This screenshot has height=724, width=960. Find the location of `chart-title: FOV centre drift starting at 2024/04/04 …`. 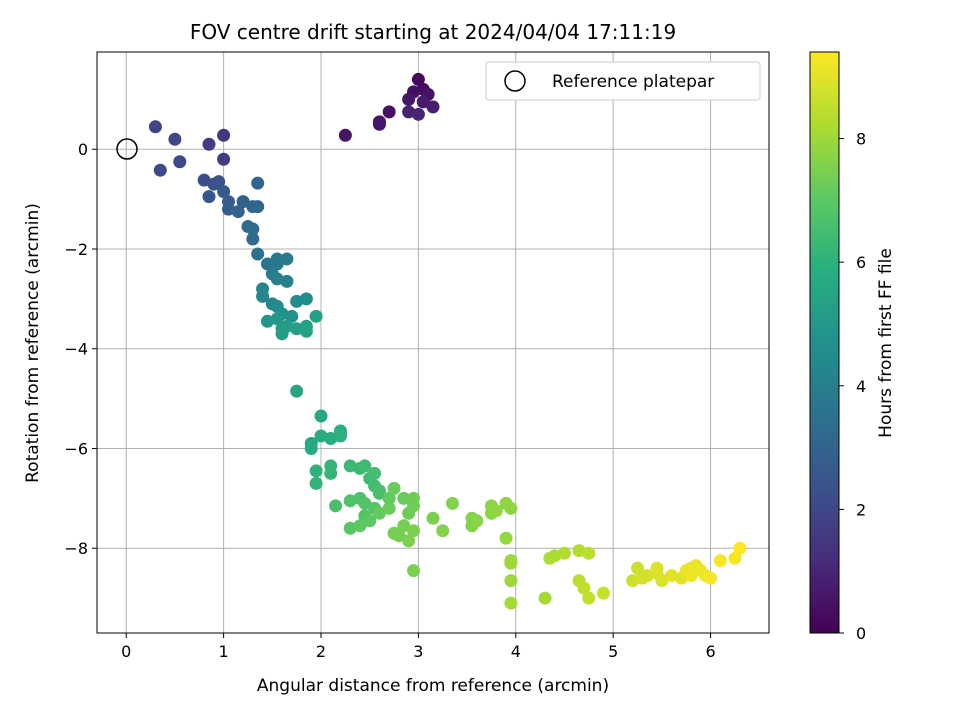

chart-title: FOV centre drift starting at 2024/04/04 … is located at coordinates (433, 32).